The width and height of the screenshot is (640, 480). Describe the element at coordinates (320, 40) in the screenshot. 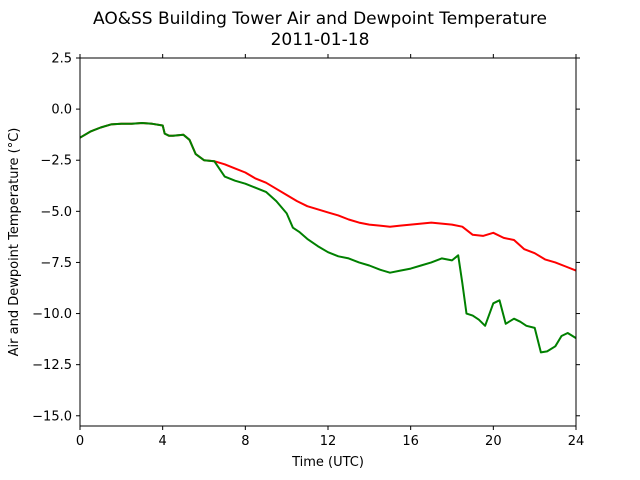

I see `chart-subtitle: 2011-01-18` at that location.